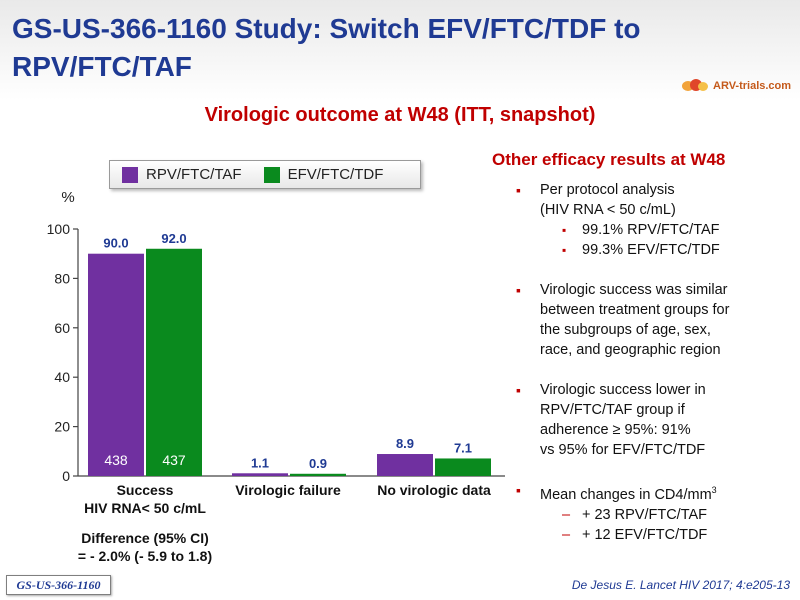 The height and width of the screenshot is (600, 800). I want to click on bar-value-label: 8.9, so click(405, 443).